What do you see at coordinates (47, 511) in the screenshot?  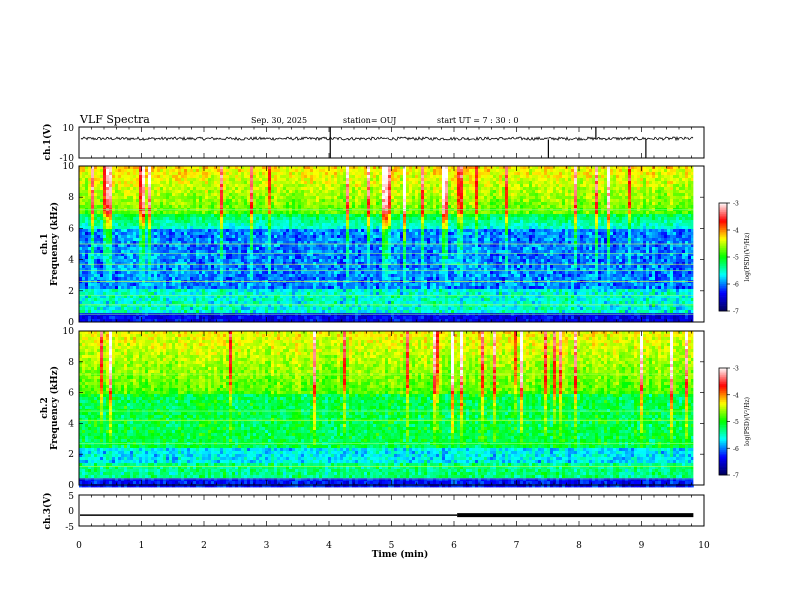 I see `ch3-ylabel: ch.3(V)` at bounding box center [47, 511].